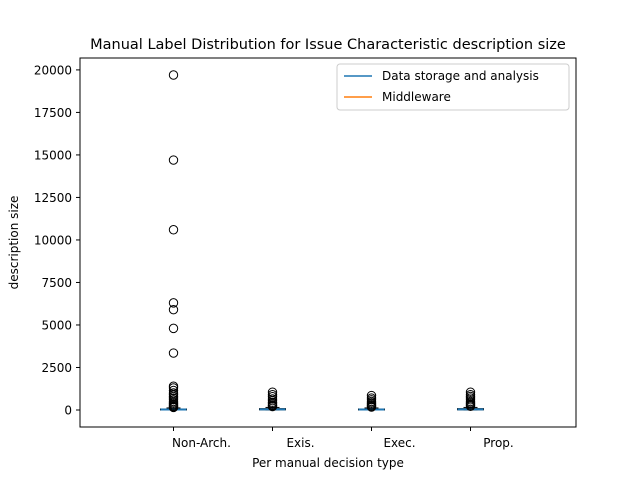  What do you see at coordinates (470, 399) in the screenshot?
I see `box-Prop.` at bounding box center [470, 399].